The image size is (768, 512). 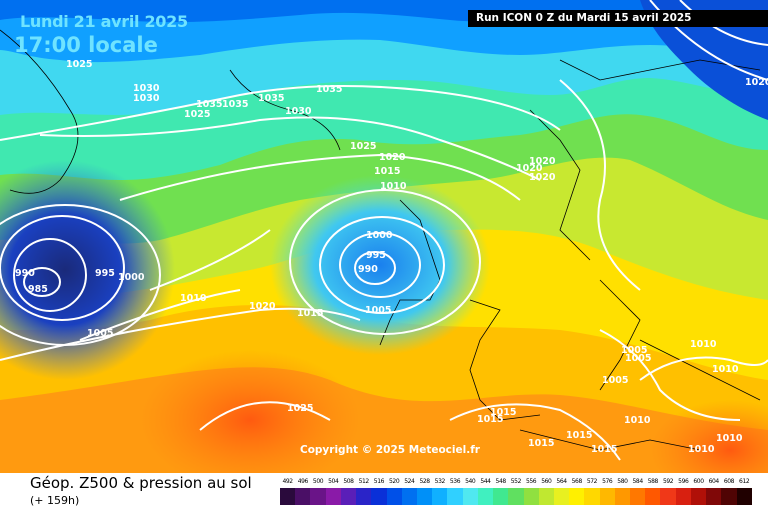 What do you see at coordinates (141, 483) in the screenshot?
I see `map-title: Géop. Z500 & pression au sol` at bounding box center [141, 483].